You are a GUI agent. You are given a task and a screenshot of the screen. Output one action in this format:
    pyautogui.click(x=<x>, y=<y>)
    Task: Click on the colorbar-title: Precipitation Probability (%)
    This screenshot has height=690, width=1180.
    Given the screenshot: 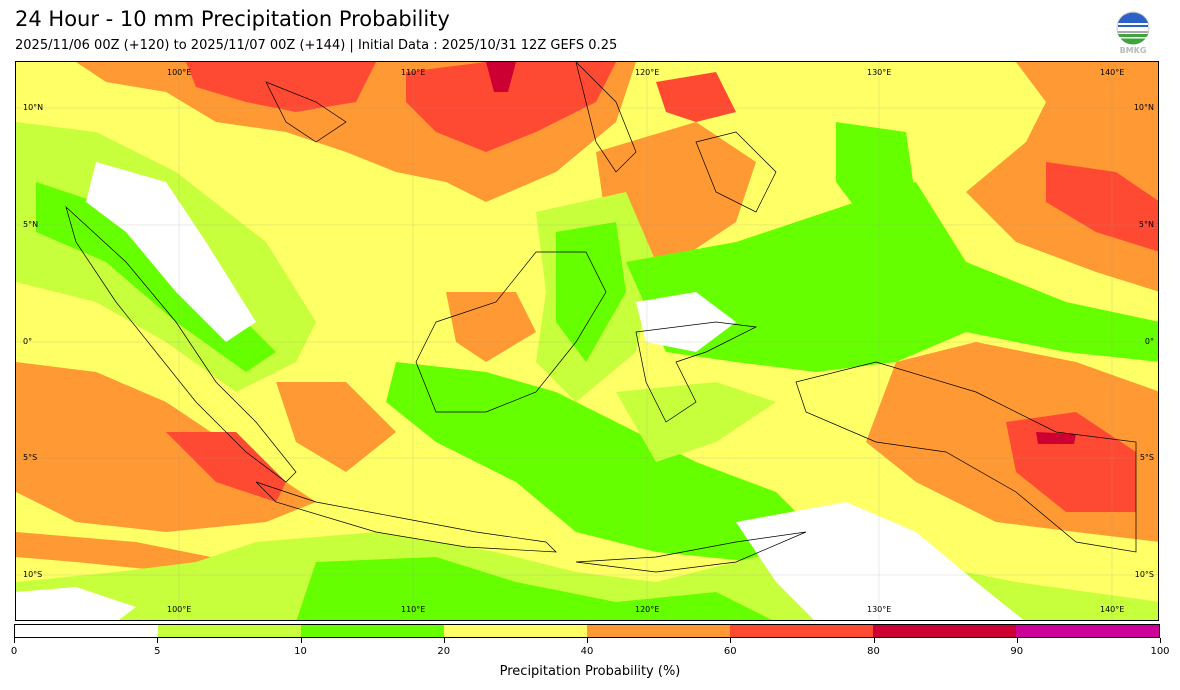 What is the action you would take?
    pyautogui.click(x=590, y=671)
    